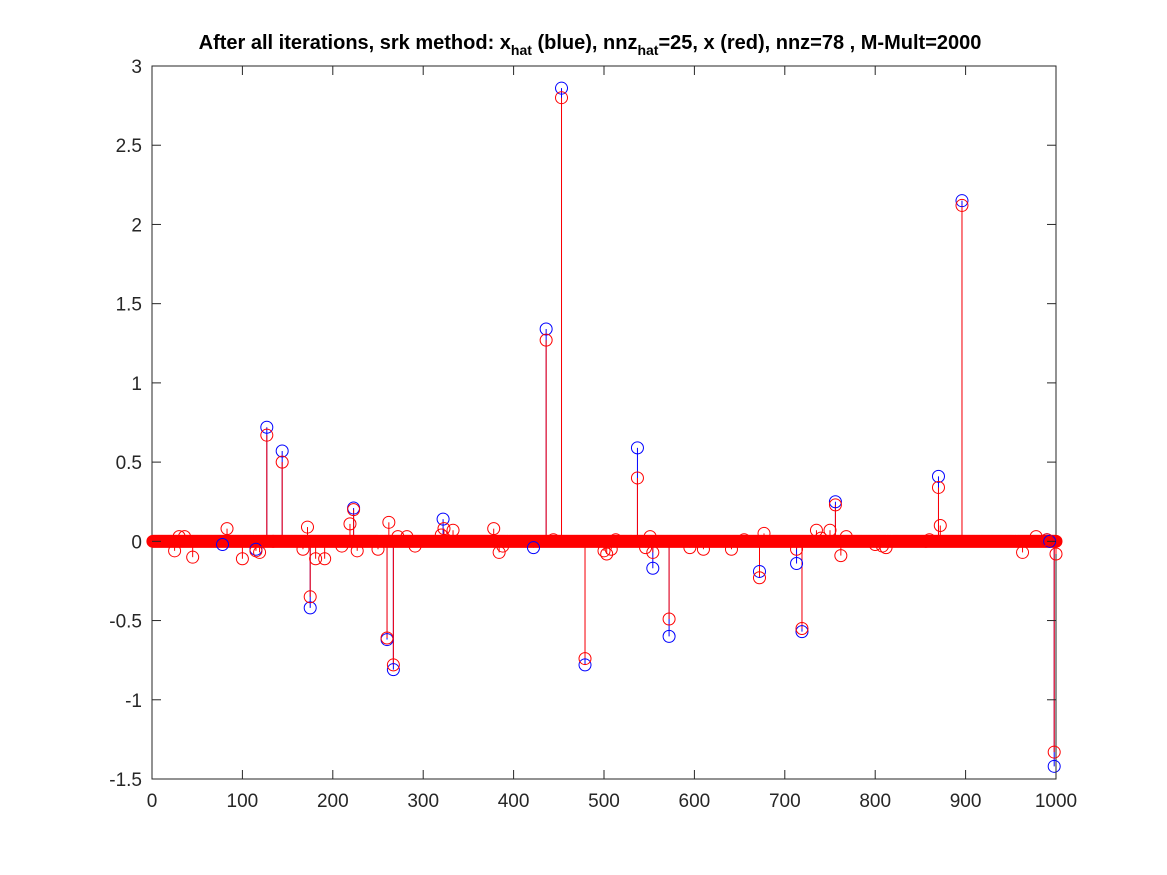 This screenshot has height=875, width=1167. Describe the element at coordinates (136, 542) in the screenshot. I see `y-tick-label: 0` at that location.